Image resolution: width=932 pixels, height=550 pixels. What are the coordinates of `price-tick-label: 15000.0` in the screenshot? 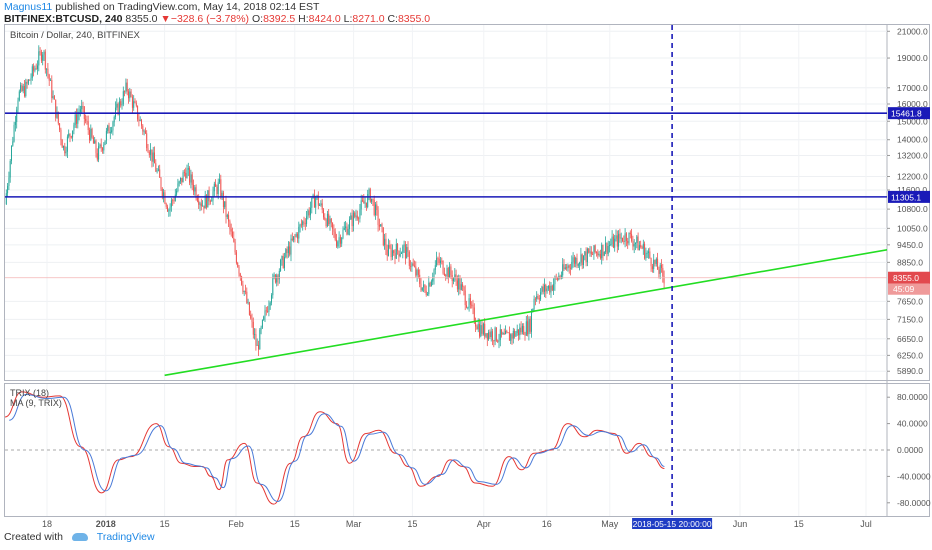 It's located at (912, 121).